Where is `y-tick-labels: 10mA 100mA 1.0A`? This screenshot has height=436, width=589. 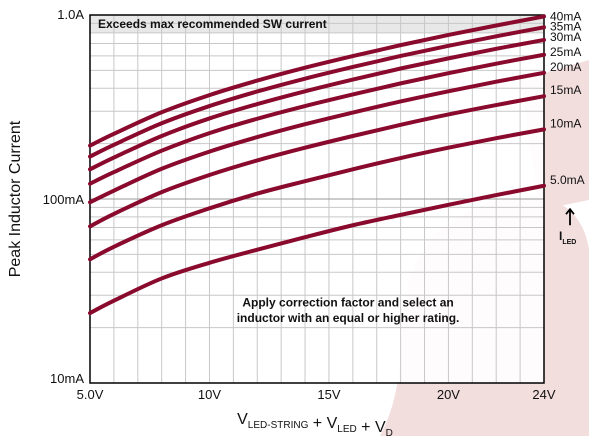
y-tick-labels: 10mA 100mA 1.0A is located at coordinates (64, 196).